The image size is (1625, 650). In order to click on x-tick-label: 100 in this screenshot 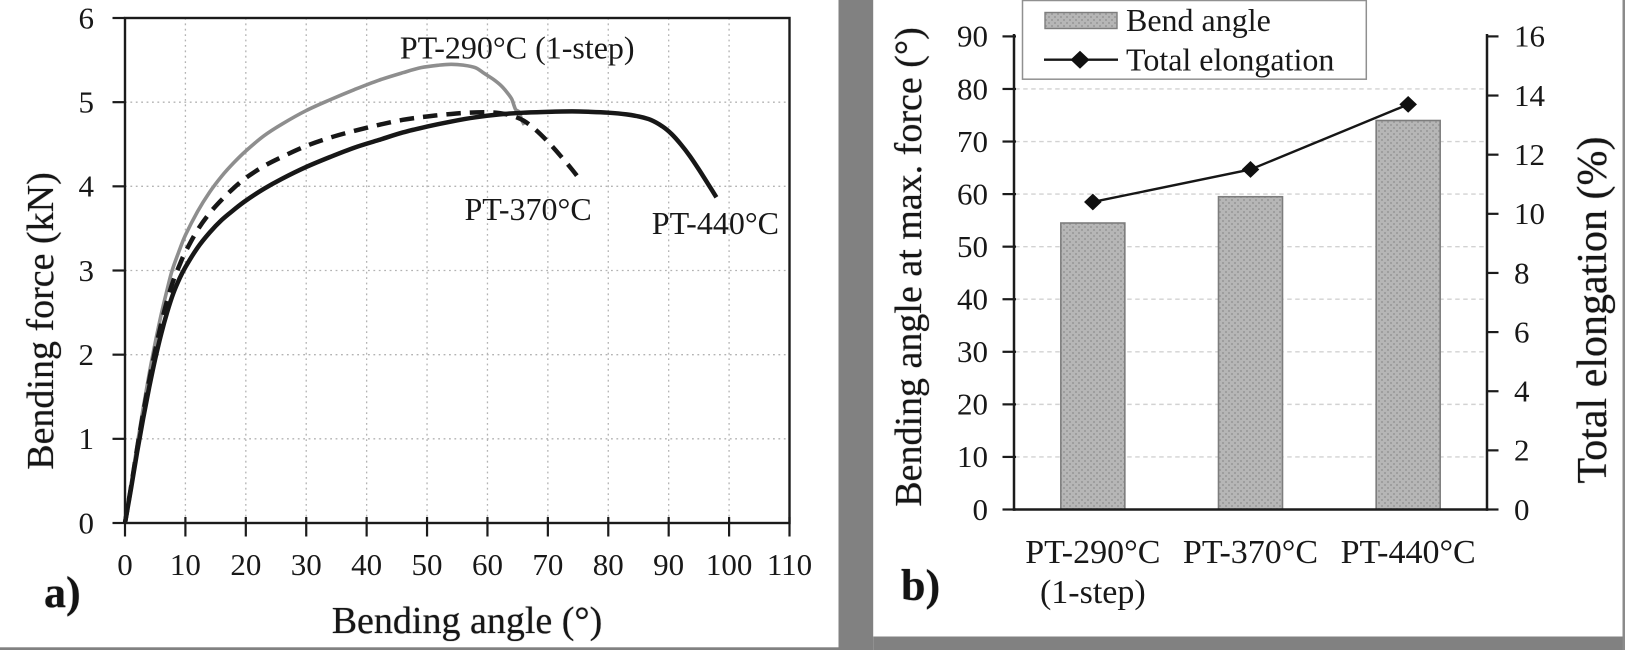, I will do `click(729, 564)`.